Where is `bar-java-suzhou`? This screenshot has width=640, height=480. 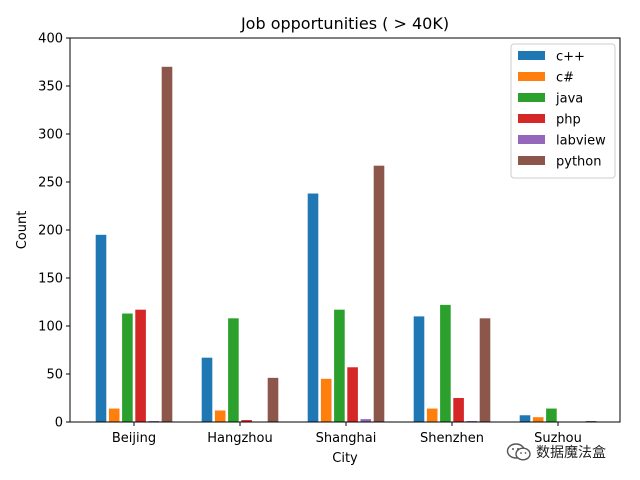 bar-java-suzhou is located at coordinates (551, 415).